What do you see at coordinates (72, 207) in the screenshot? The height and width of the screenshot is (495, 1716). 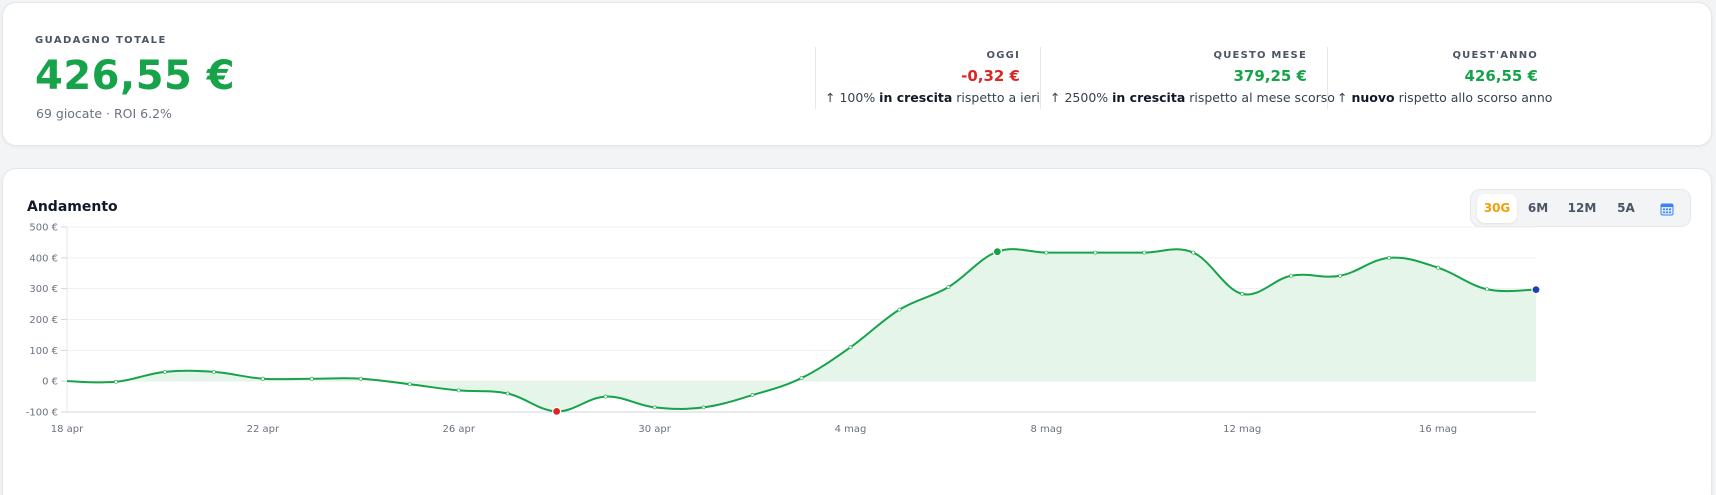 I see `chart-title: Andamento` at bounding box center [72, 207].